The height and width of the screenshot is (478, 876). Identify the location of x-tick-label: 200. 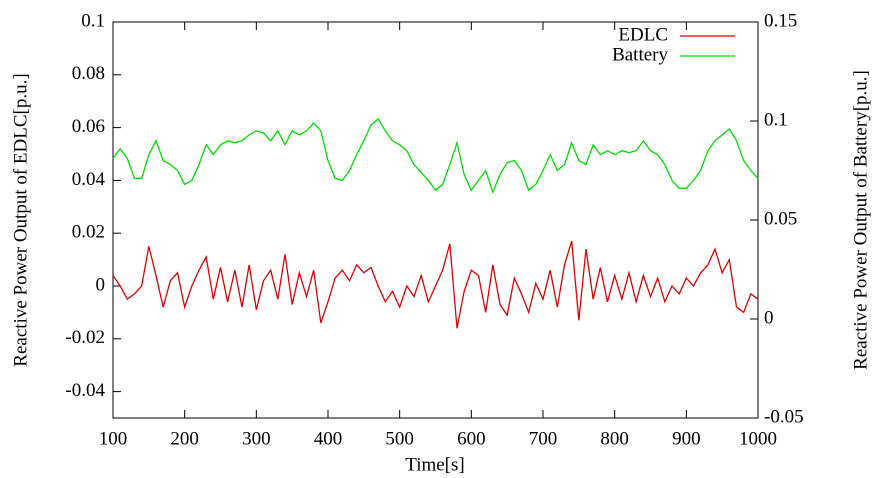
(184, 438).